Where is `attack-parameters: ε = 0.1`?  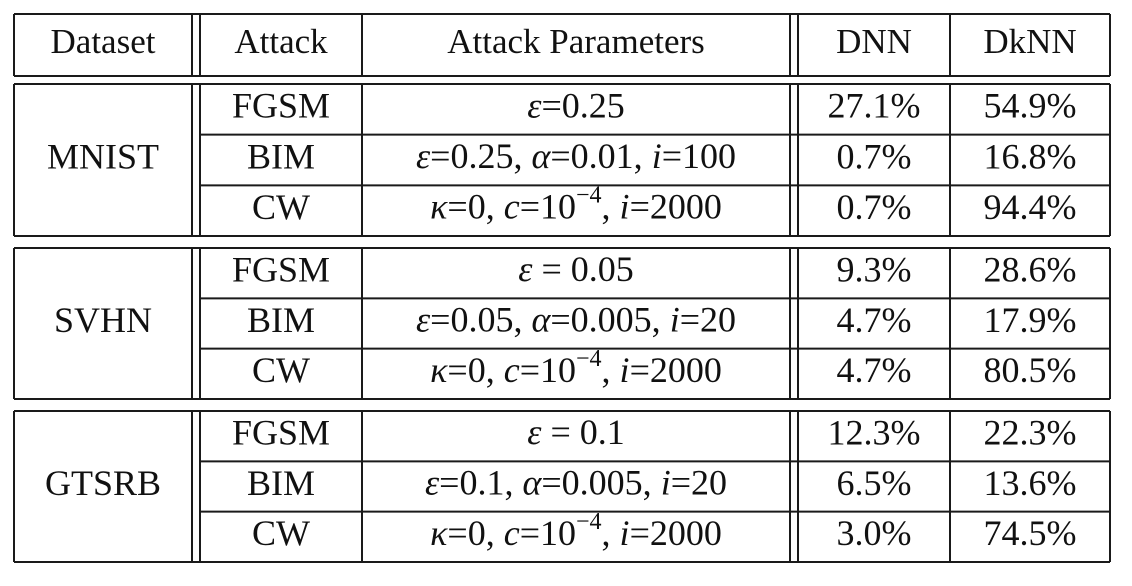
attack-parameters: ε = 0.1 is located at coordinates (576, 432).